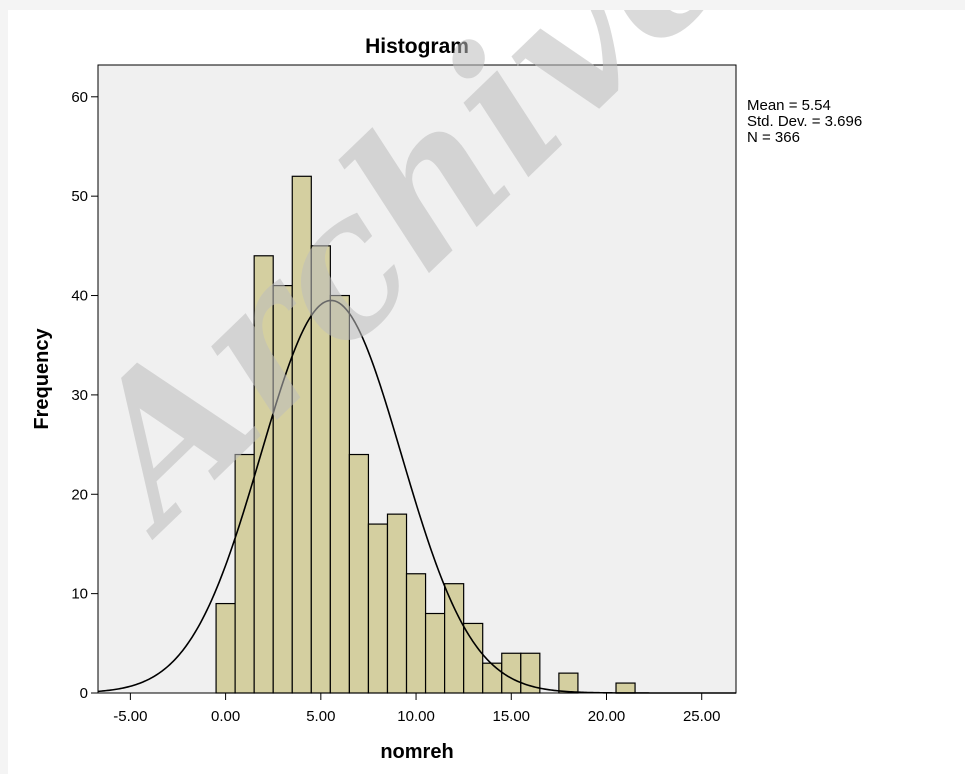  What do you see at coordinates (607, 716) in the screenshot?
I see `x-tick-label: 20.00` at bounding box center [607, 716].